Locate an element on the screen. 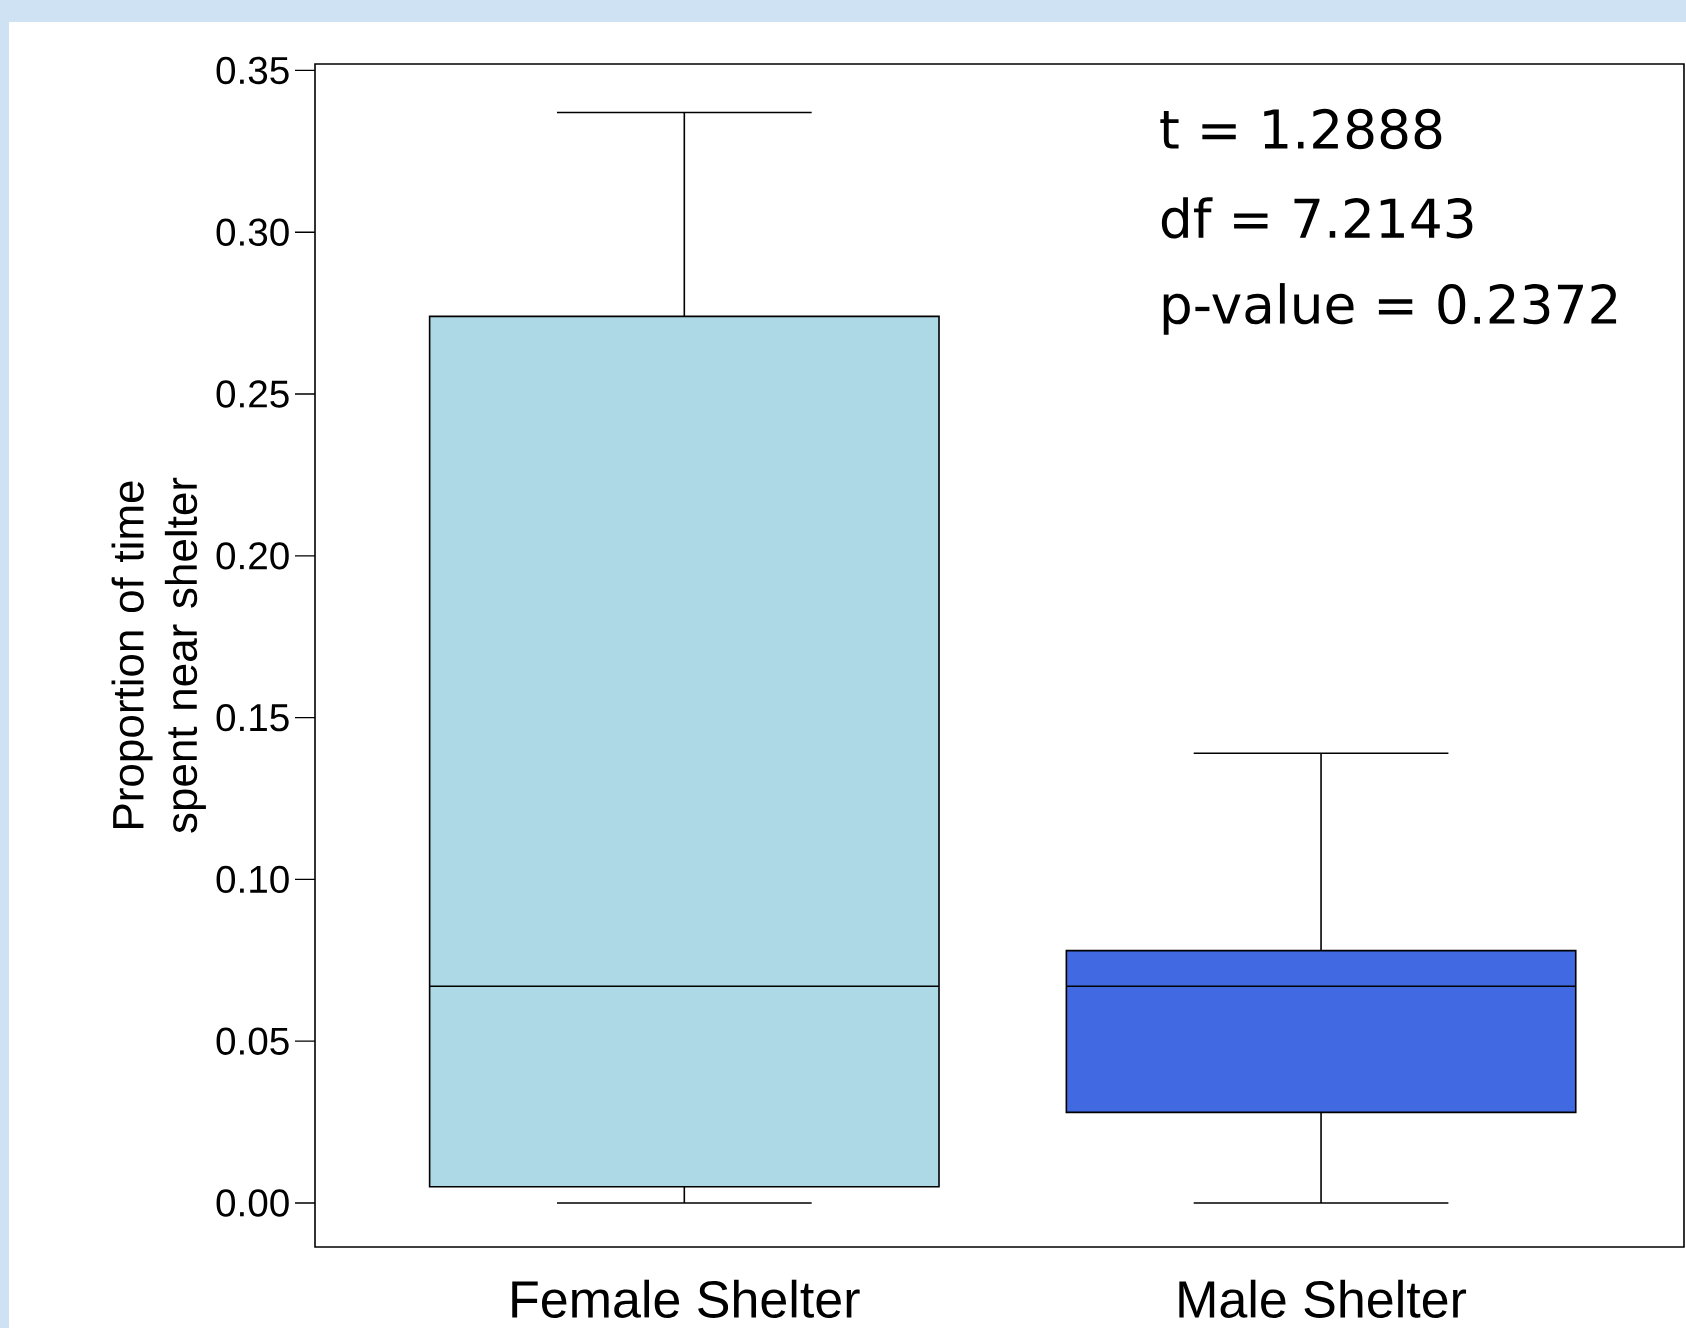  y-tick-label: 0.15 is located at coordinates (252, 717).